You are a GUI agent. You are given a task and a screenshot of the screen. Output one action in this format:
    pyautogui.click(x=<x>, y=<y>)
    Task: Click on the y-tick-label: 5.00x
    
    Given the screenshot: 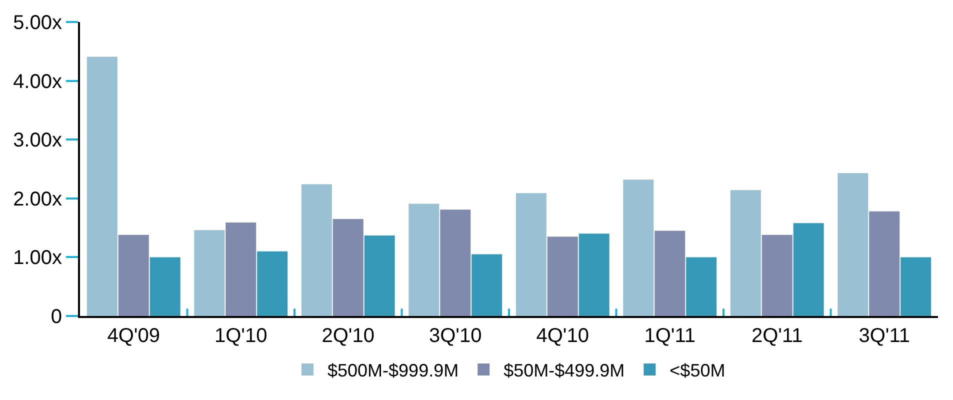 What is the action you would take?
    pyautogui.click(x=37, y=23)
    